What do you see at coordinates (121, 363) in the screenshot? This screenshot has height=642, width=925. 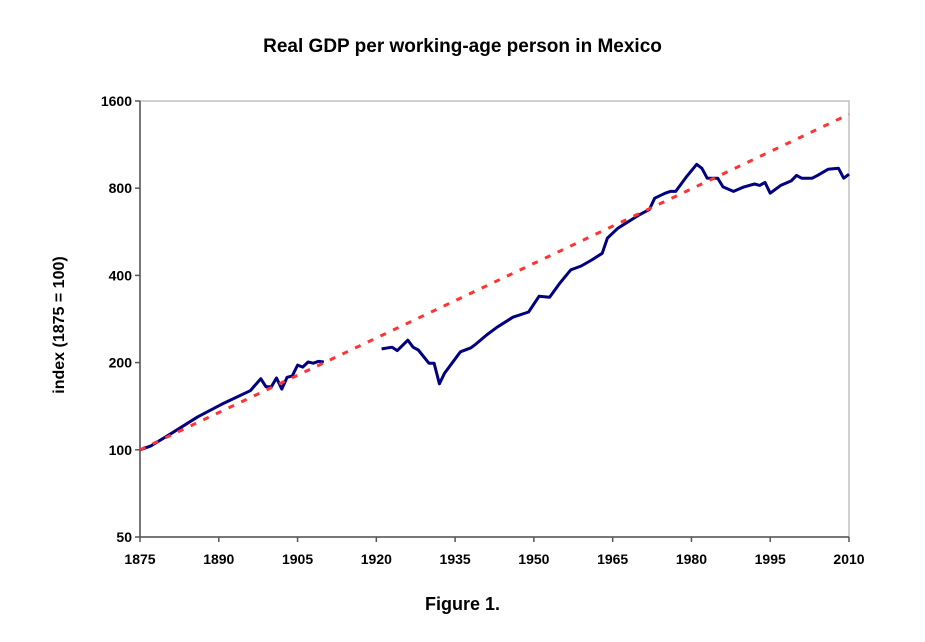 I see `y-tick-label: 200` at bounding box center [121, 363].